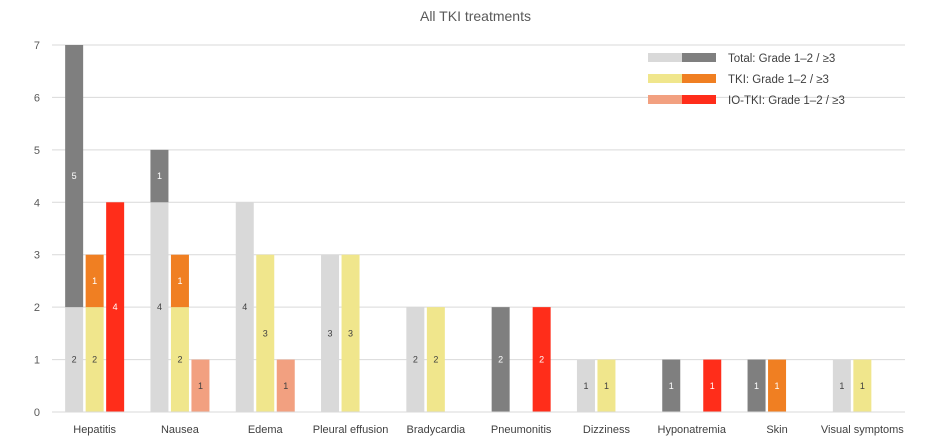 The height and width of the screenshot is (447, 951). What do you see at coordinates (37, 203) in the screenshot?
I see `y-tick-label: 4` at bounding box center [37, 203].